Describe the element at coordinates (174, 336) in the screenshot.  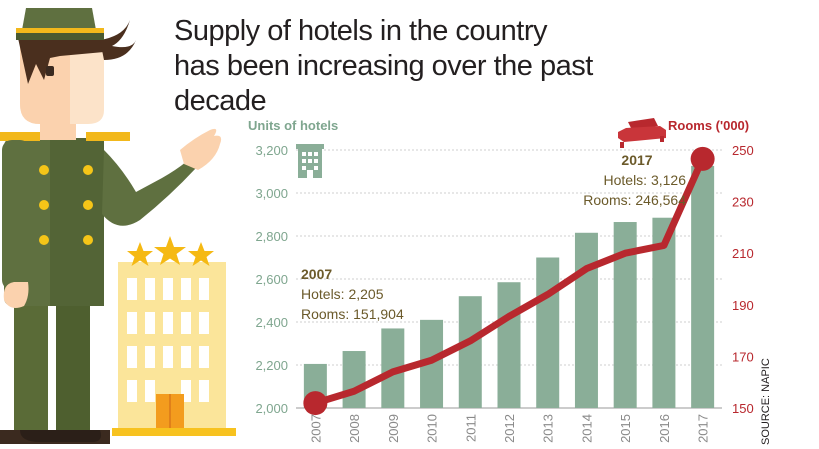
I see `hotel-illustration` at that location.